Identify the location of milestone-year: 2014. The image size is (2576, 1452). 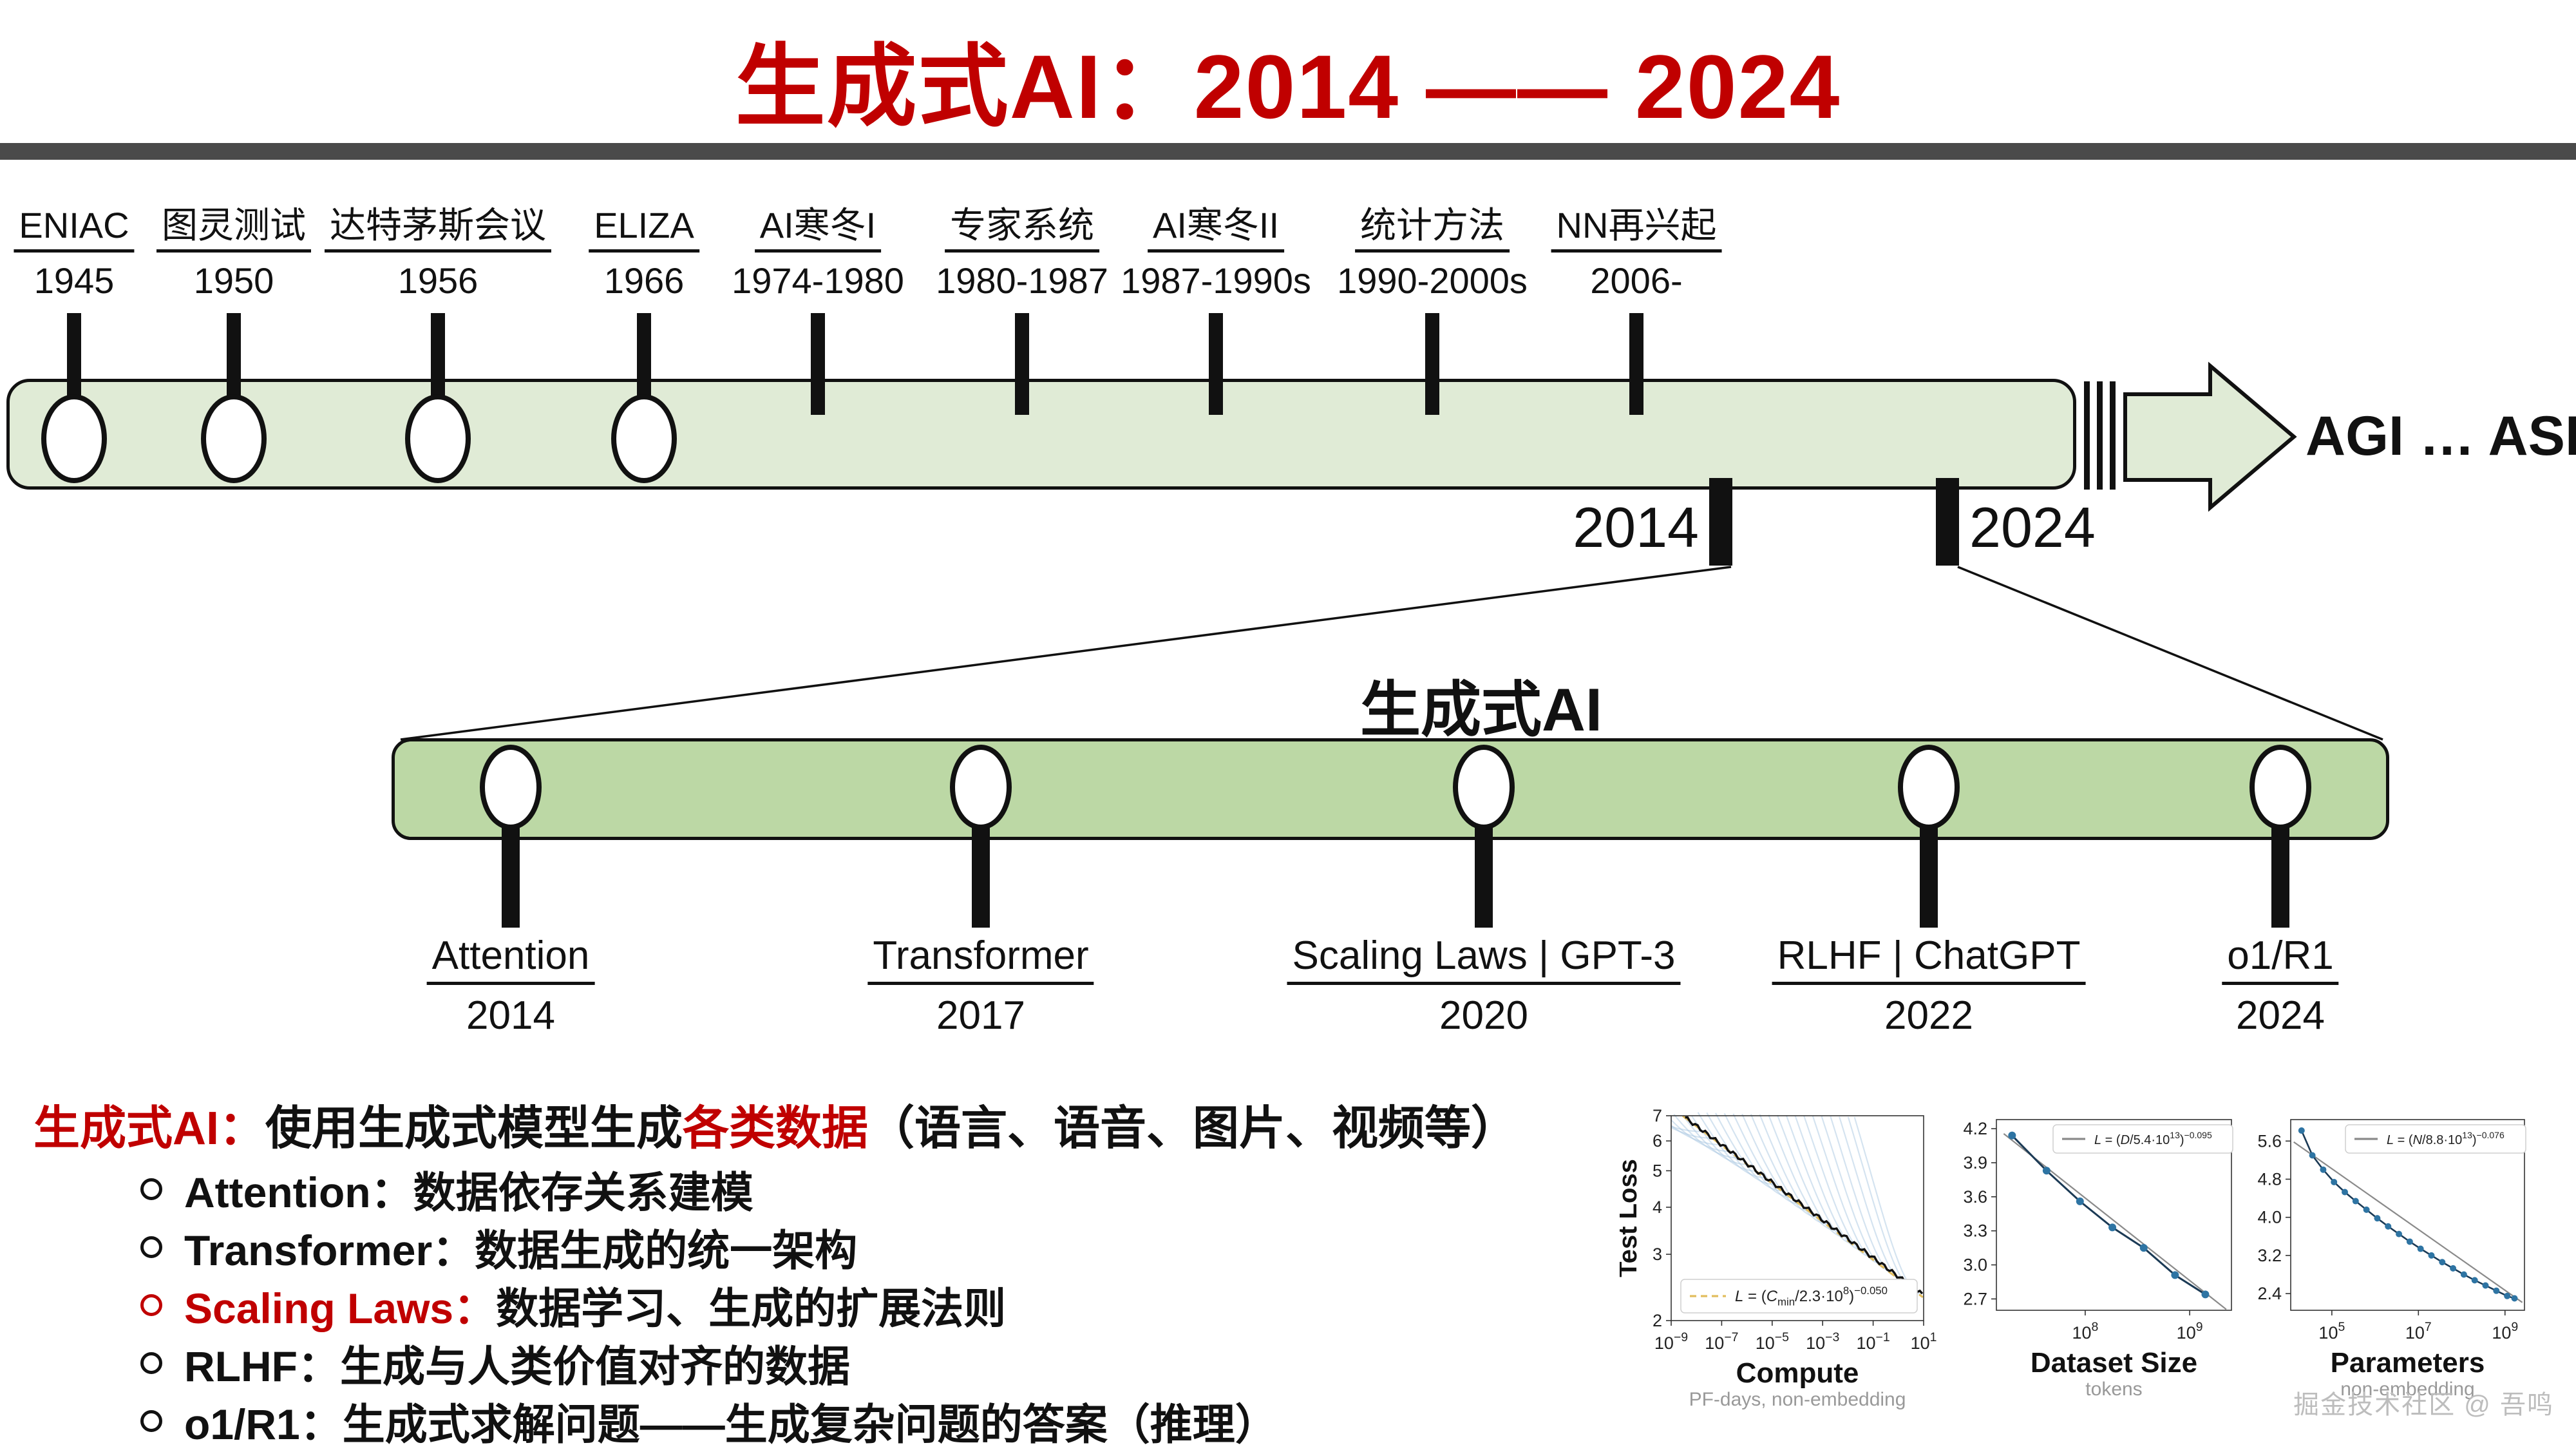
(511, 1015).